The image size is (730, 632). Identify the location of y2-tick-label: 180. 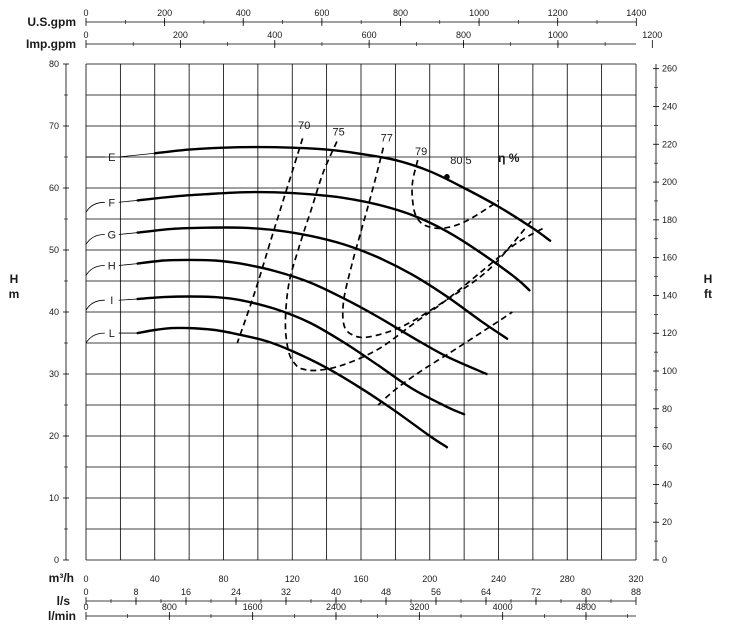
(669, 220).